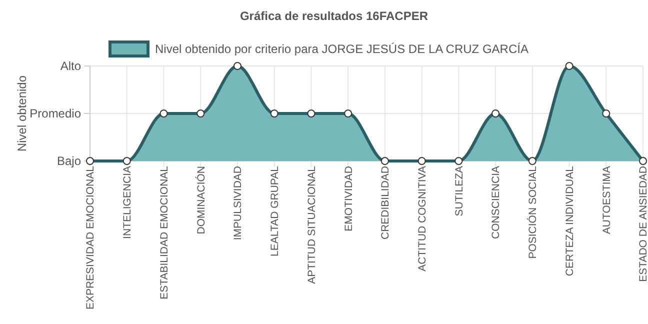 This screenshot has height=324, width=648. What do you see at coordinates (570, 221) in the screenshot?
I see `x-tick-label: CERTEZA INDIVIDUAL` at bounding box center [570, 221].